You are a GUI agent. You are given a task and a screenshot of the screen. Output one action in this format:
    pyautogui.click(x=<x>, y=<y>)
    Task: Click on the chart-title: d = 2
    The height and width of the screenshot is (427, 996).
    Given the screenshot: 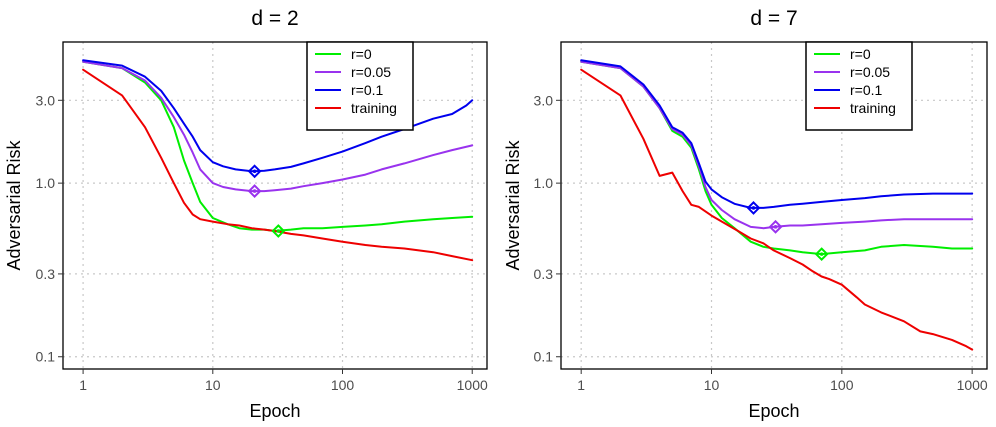 What is the action you would take?
    pyautogui.click(x=274, y=18)
    